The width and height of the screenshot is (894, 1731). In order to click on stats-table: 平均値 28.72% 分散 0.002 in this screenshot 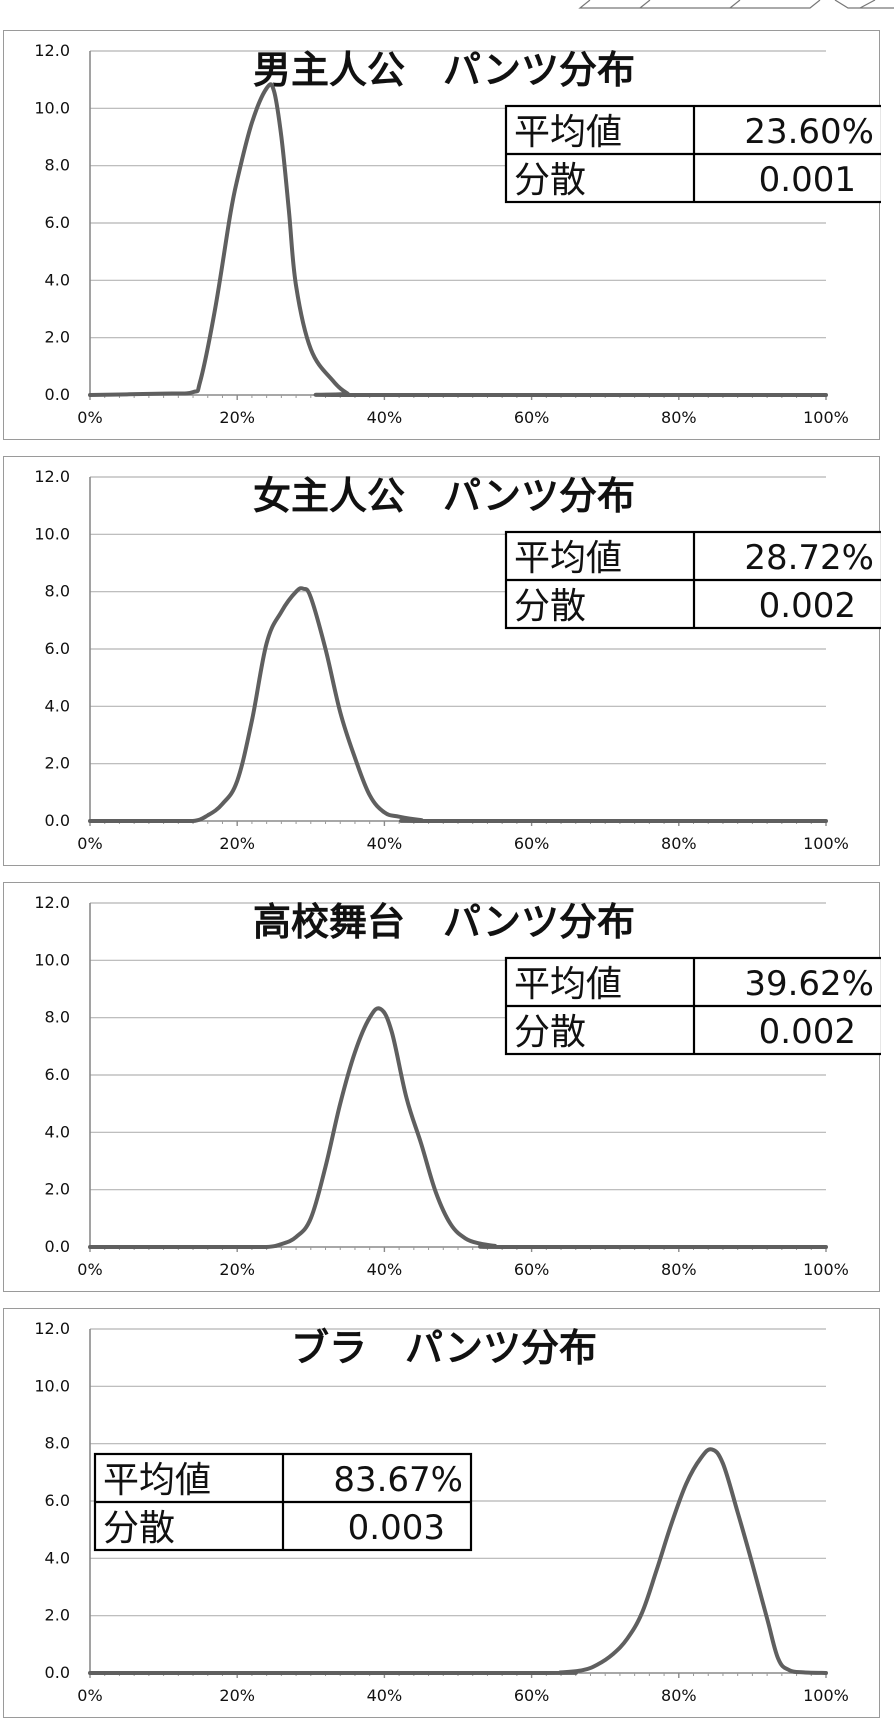, I will do `click(692, 580)`.